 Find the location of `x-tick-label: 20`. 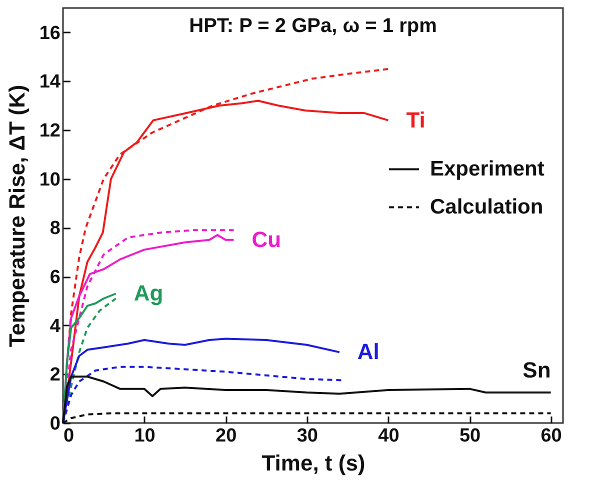

x-tick-label: 20 is located at coordinates (226, 436).